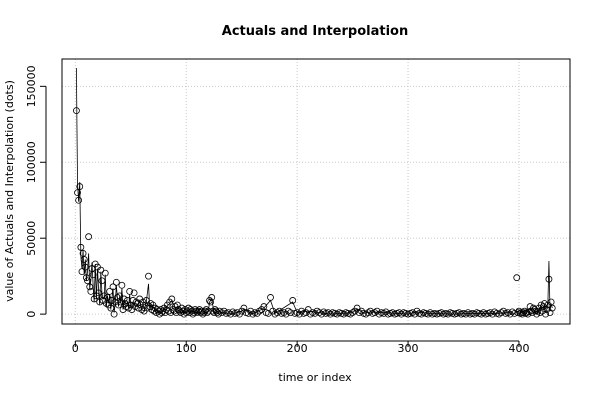  I want to click on x-tick-label: 300, so click(408, 348).